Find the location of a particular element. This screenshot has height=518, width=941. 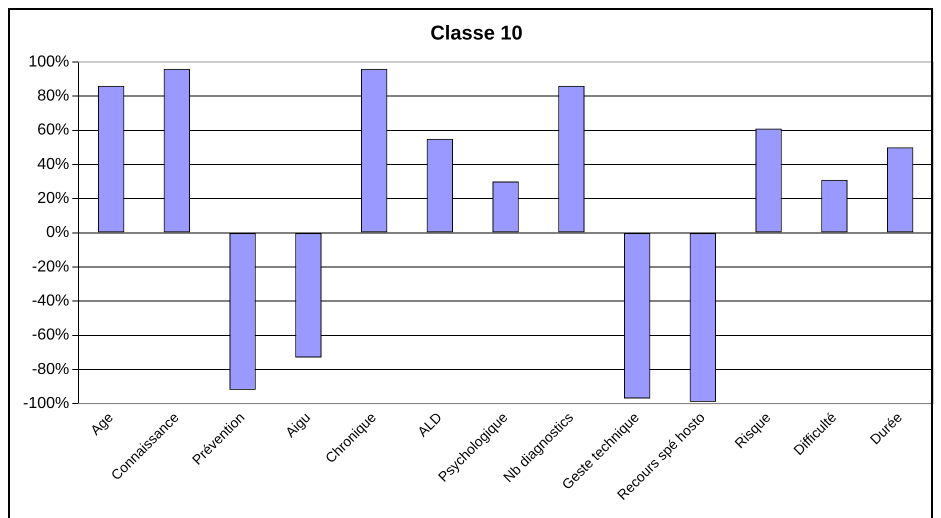

y-tick-label: 0% is located at coordinates (58, 233).